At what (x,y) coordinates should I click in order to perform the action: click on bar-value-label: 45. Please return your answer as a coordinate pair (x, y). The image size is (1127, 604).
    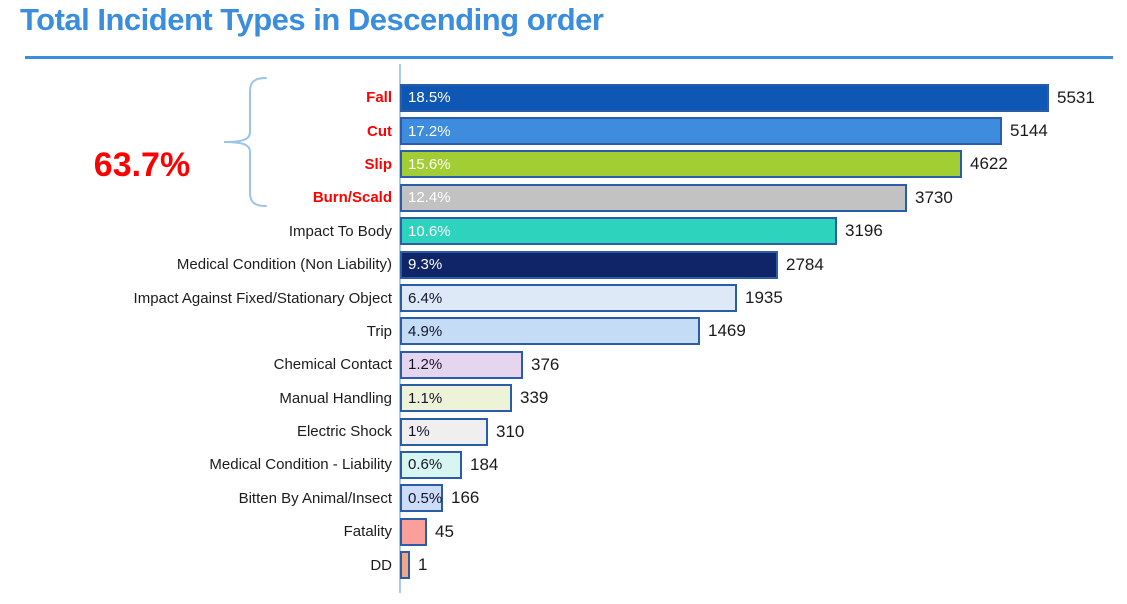
    Looking at the image, I should click on (444, 531).